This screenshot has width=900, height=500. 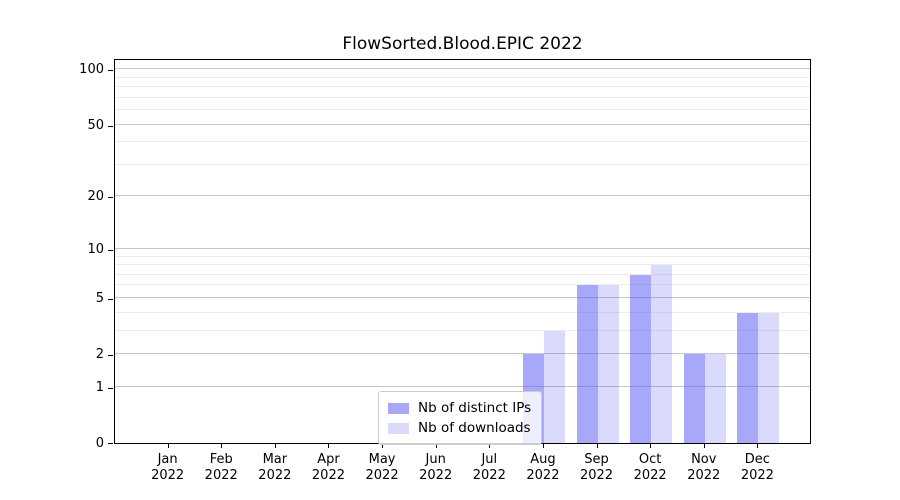 What do you see at coordinates (650, 467) in the screenshot?
I see `x-tick-label-oct: Oct 2022` at bounding box center [650, 467].